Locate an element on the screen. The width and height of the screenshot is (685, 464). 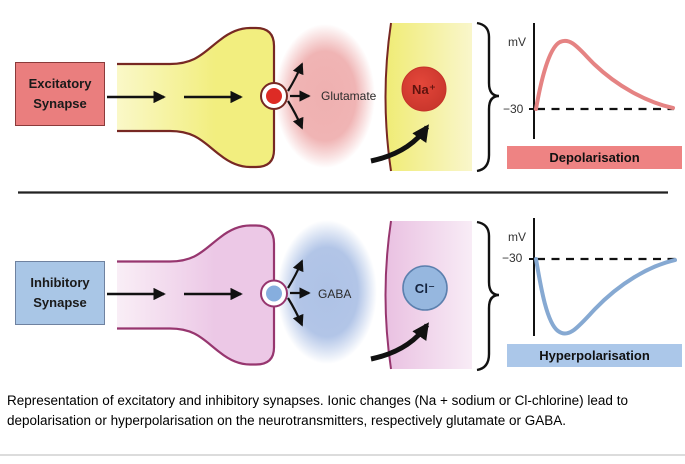
chloride-ion-circle is located at coordinates (425, 288).